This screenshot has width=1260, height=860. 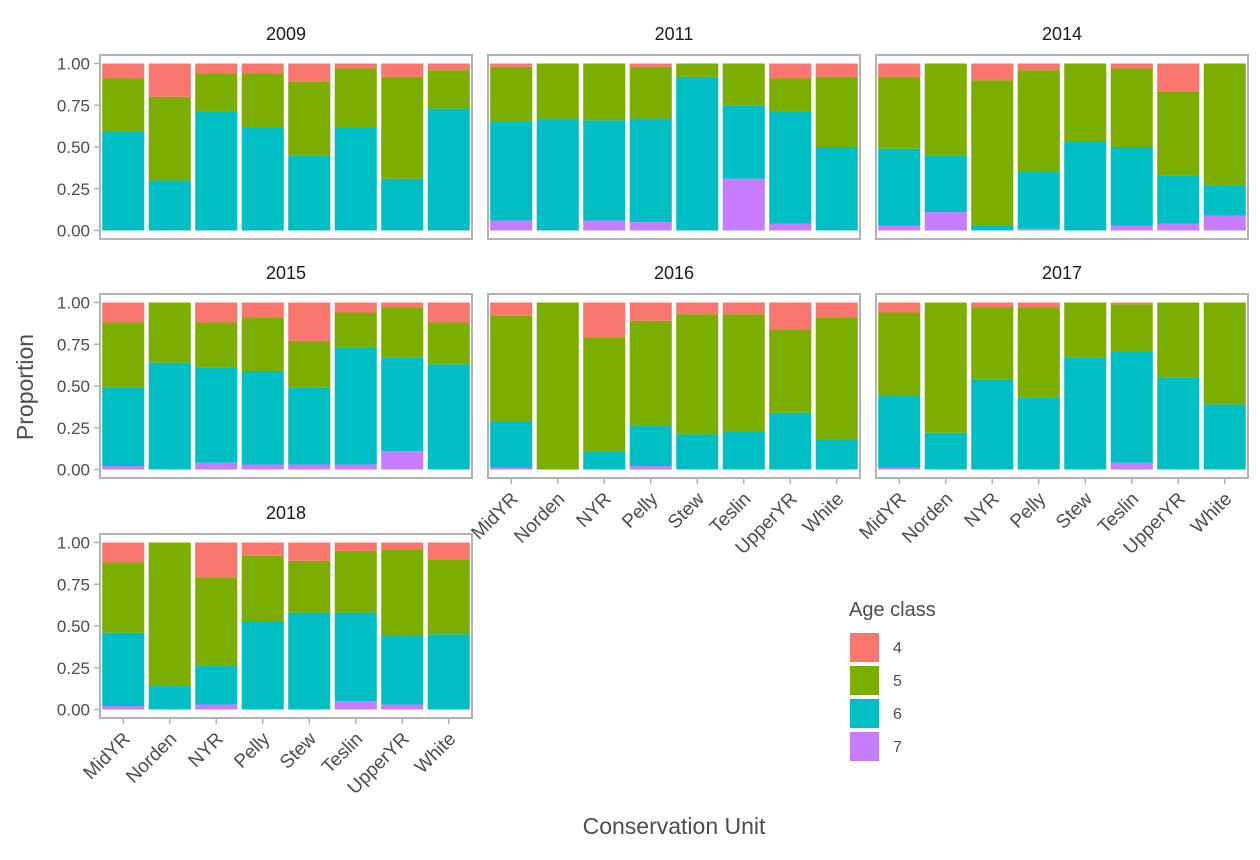 What do you see at coordinates (594, 510) in the screenshot?
I see `x-tick-label: NYR` at bounding box center [594, 510].